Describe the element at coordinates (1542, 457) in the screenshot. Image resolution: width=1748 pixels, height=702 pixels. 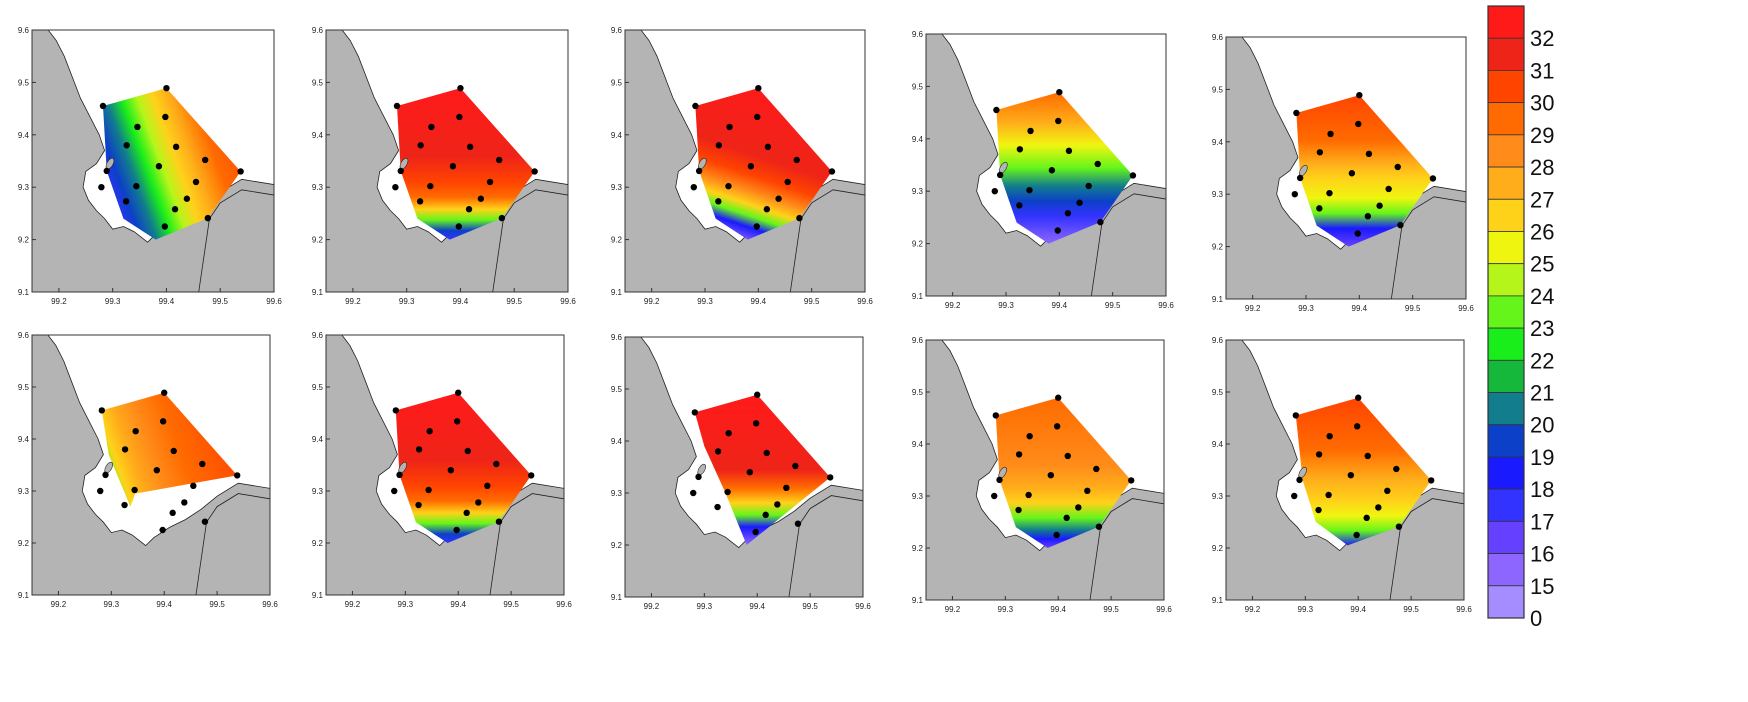
I see `colorbar-label: 19` at that location.